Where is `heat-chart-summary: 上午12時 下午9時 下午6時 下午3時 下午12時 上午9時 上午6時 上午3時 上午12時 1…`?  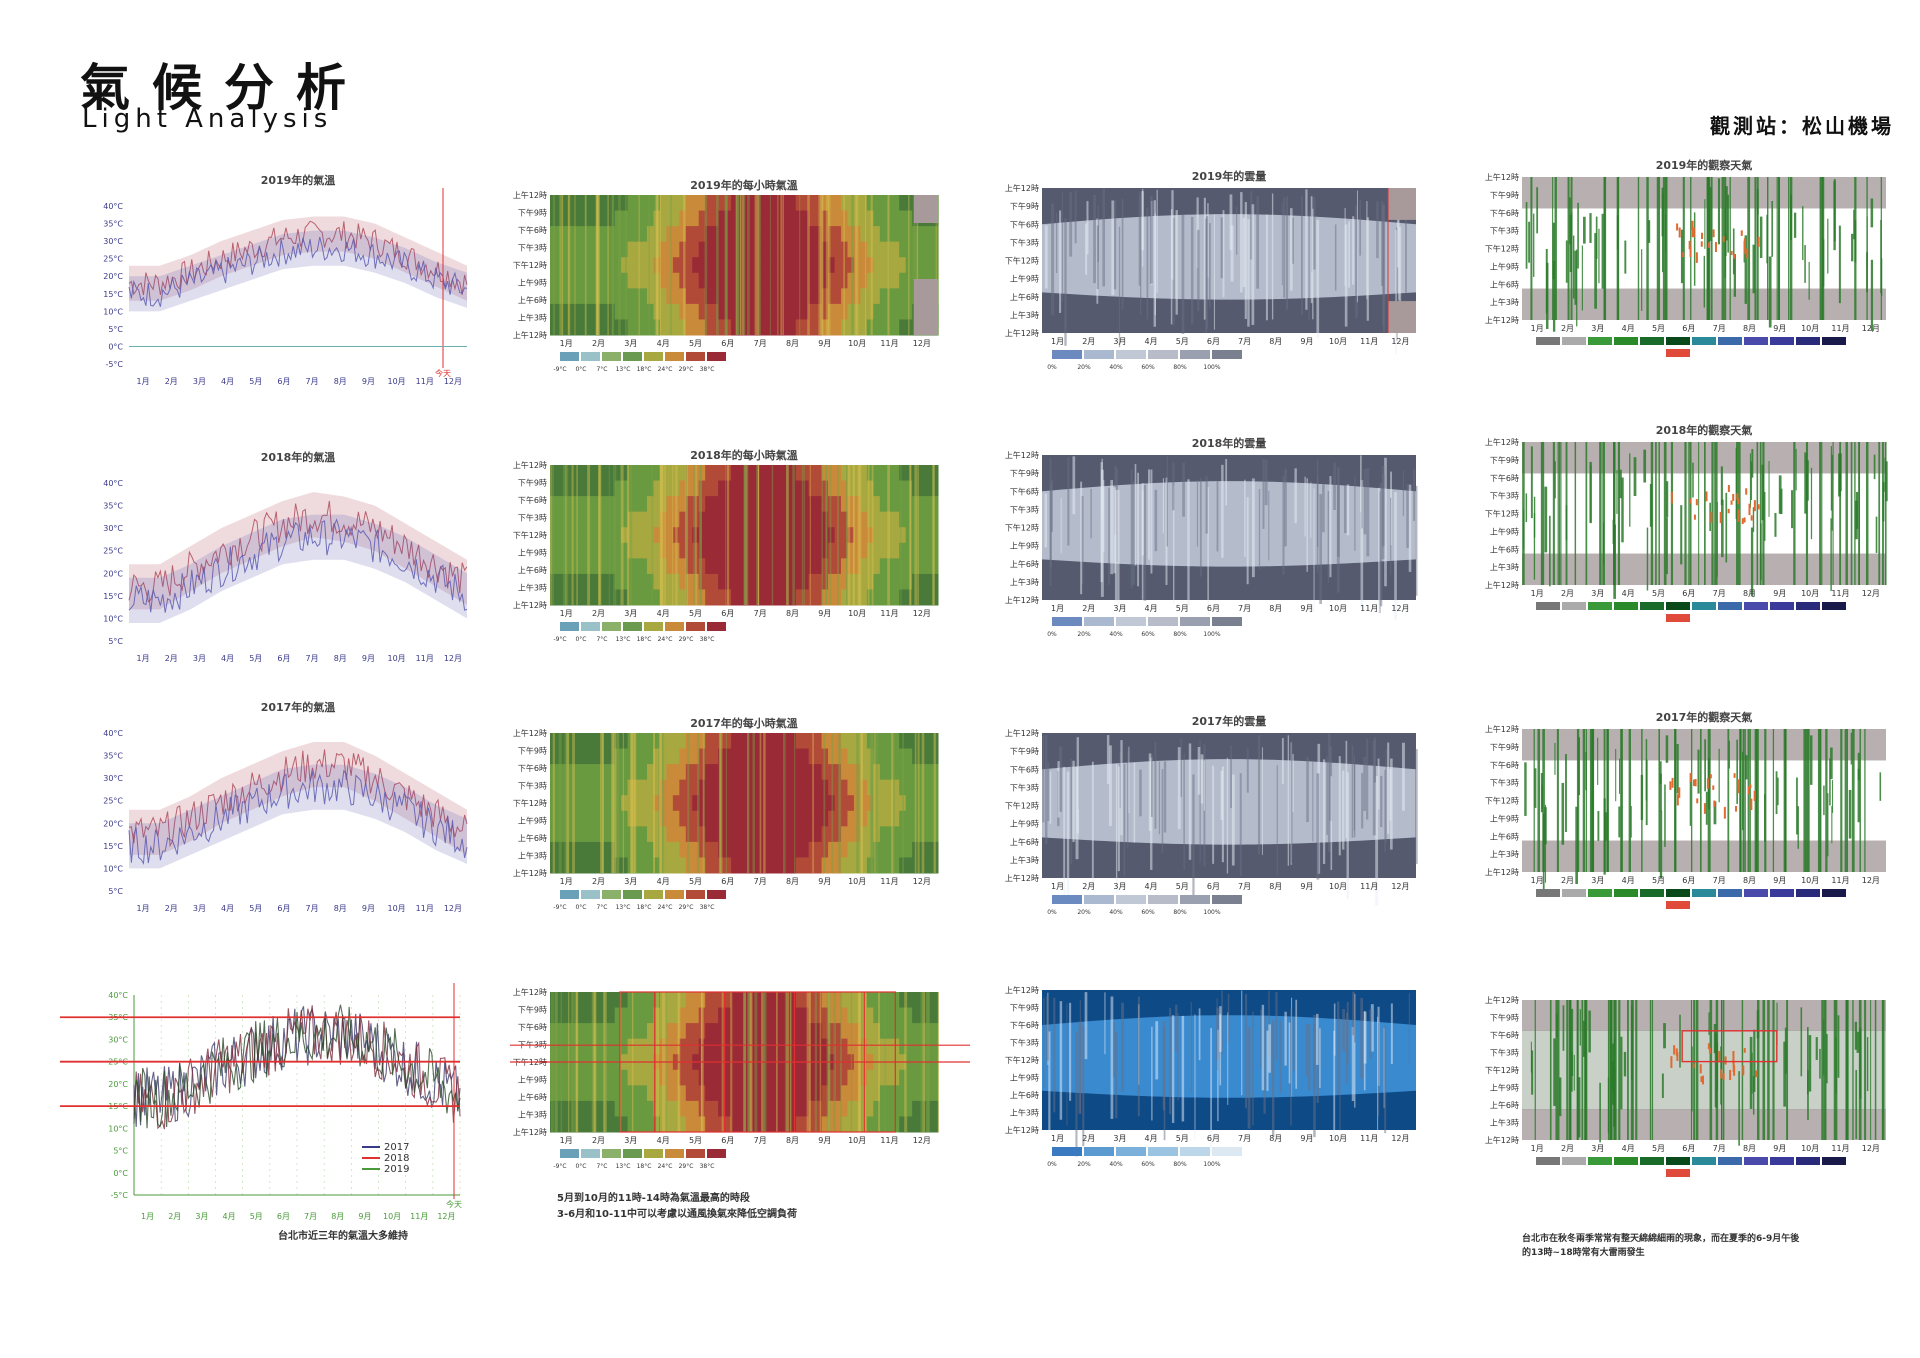 heat-chart-summary: 上午12時 下午9時 下午6時 下午3時 下午12時 上午9時 上午6時 上午3時 上午12時 1… is located at coordinates (740, 1072).